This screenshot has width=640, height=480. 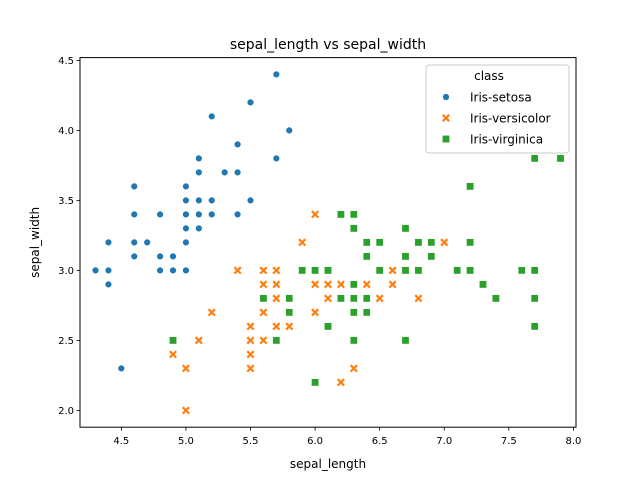 I want to click on legend-box, so click(x=497, y=109).